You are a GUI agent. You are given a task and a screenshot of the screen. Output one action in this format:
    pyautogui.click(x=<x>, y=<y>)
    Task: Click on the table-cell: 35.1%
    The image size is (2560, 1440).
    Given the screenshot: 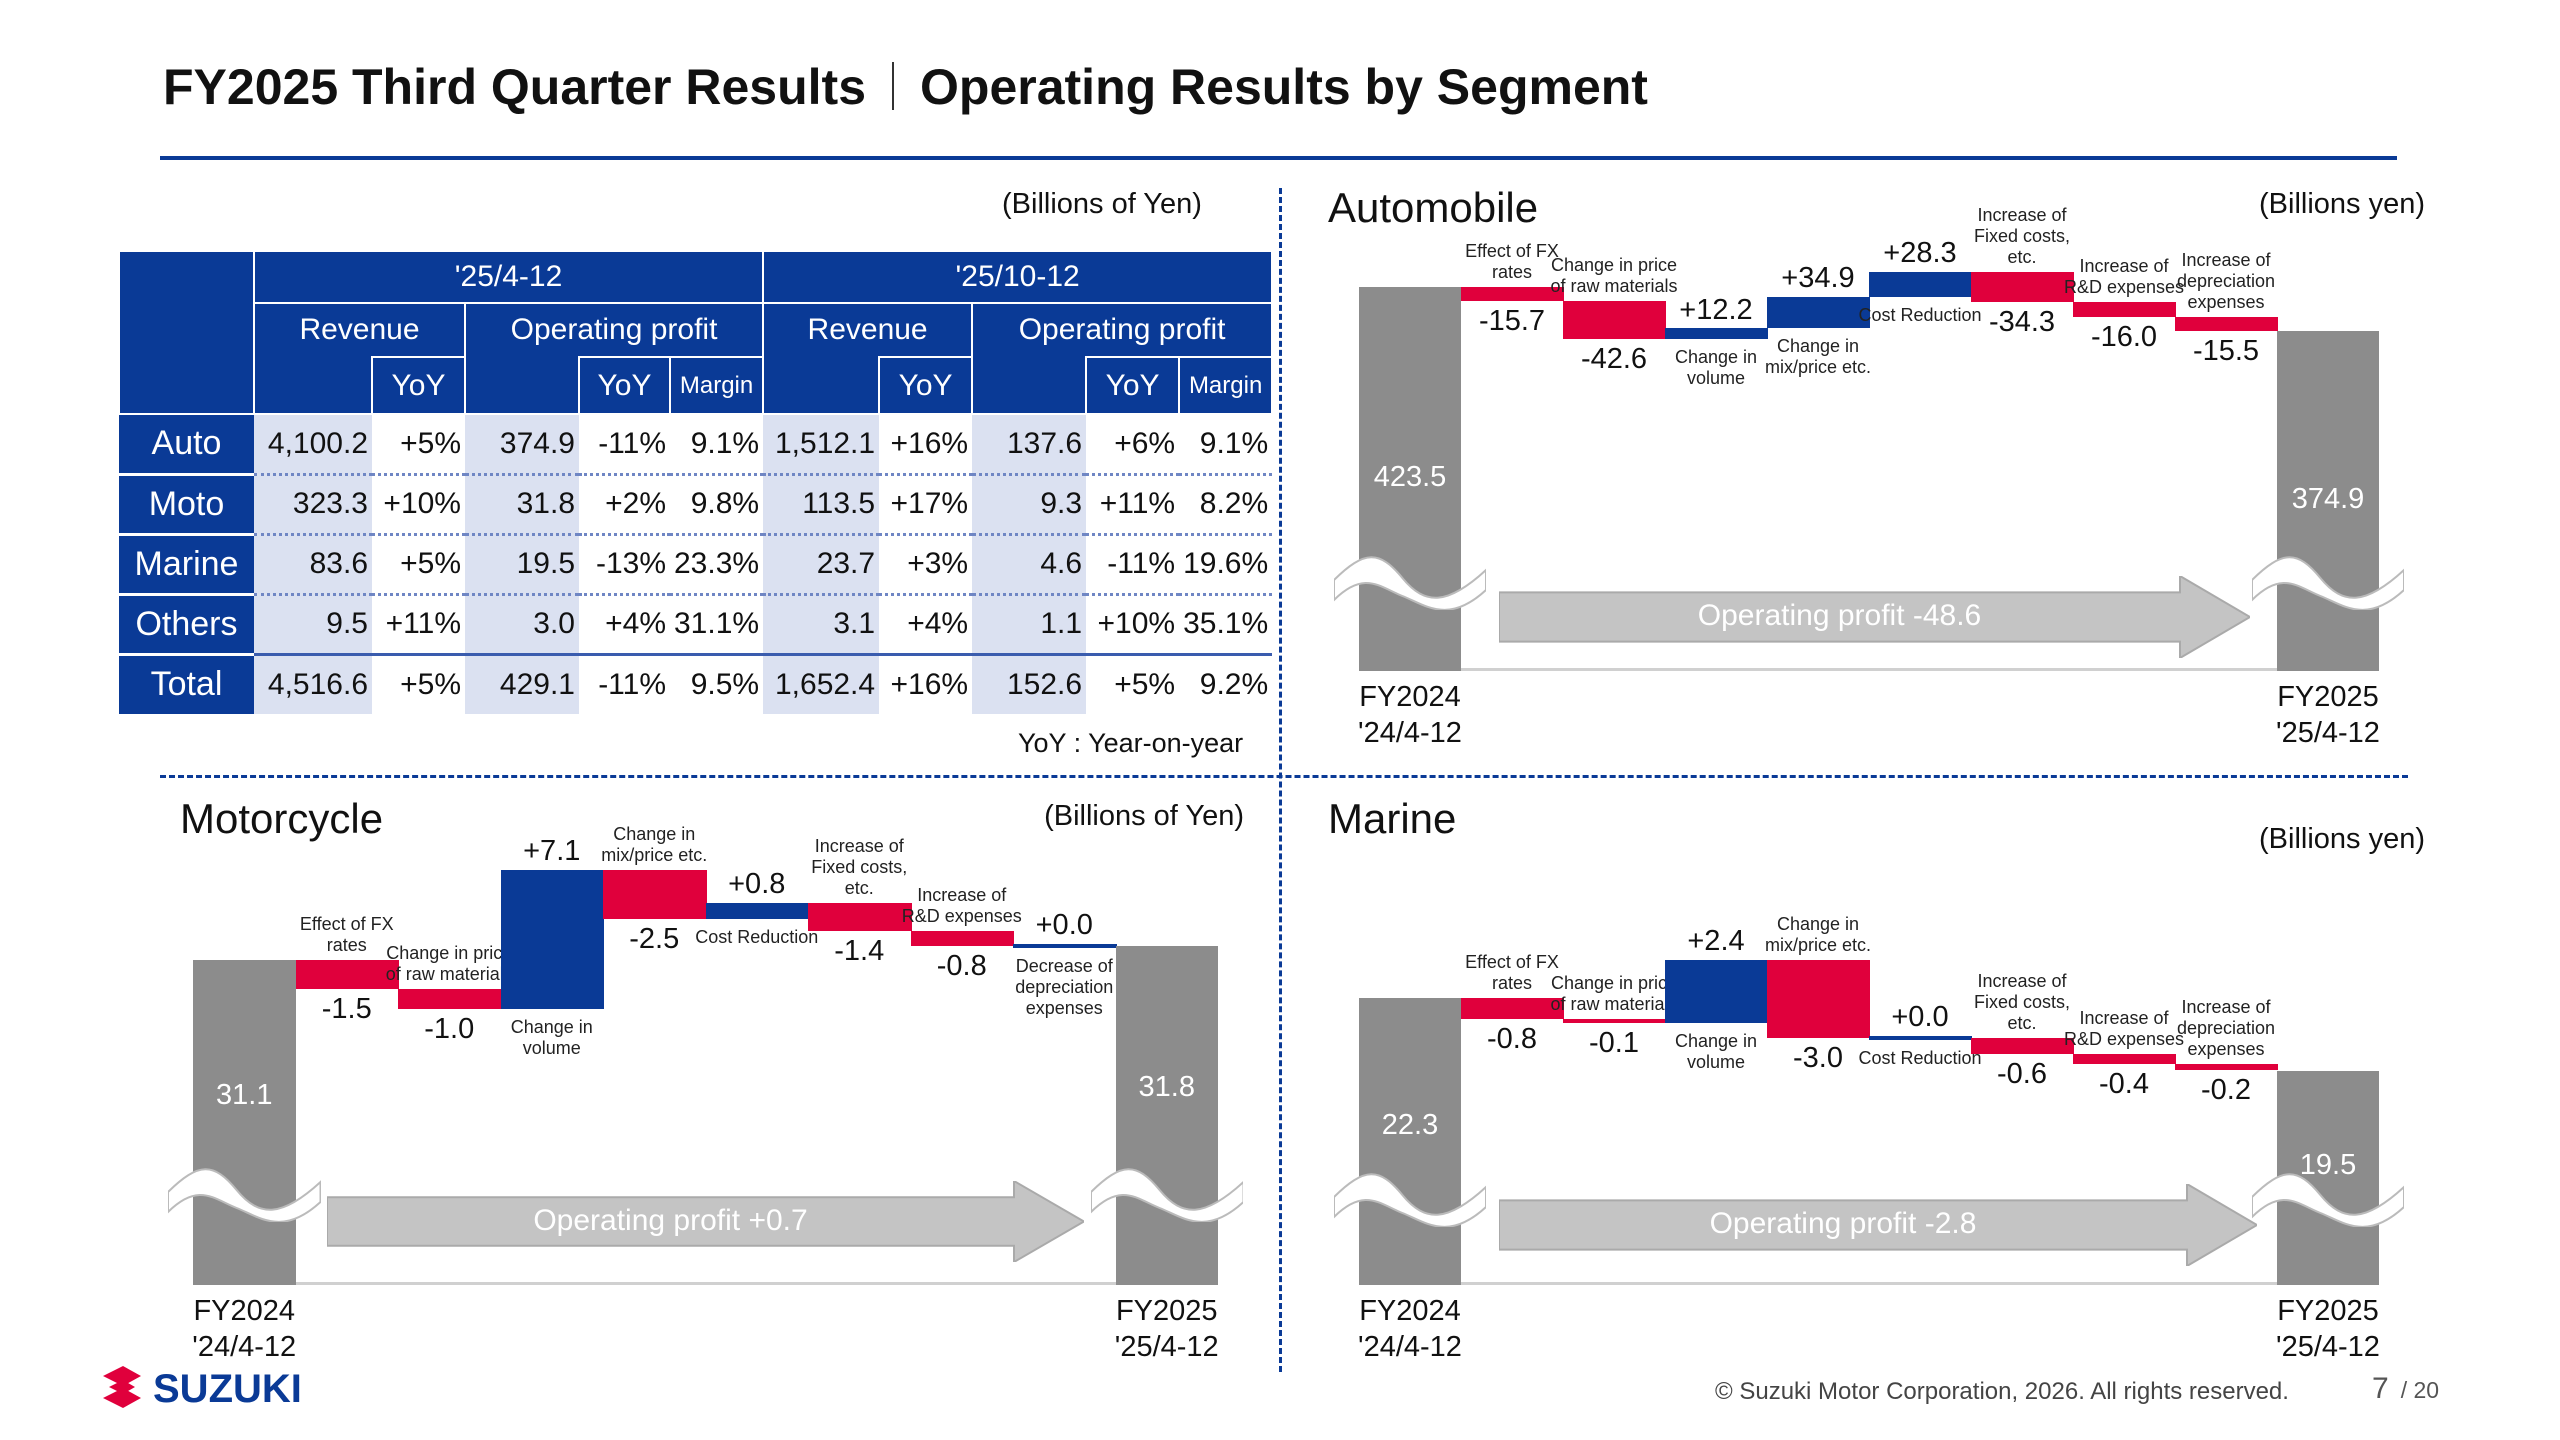 What is the action you would take?
    pyautogui.click(x=1226, y=625)
    